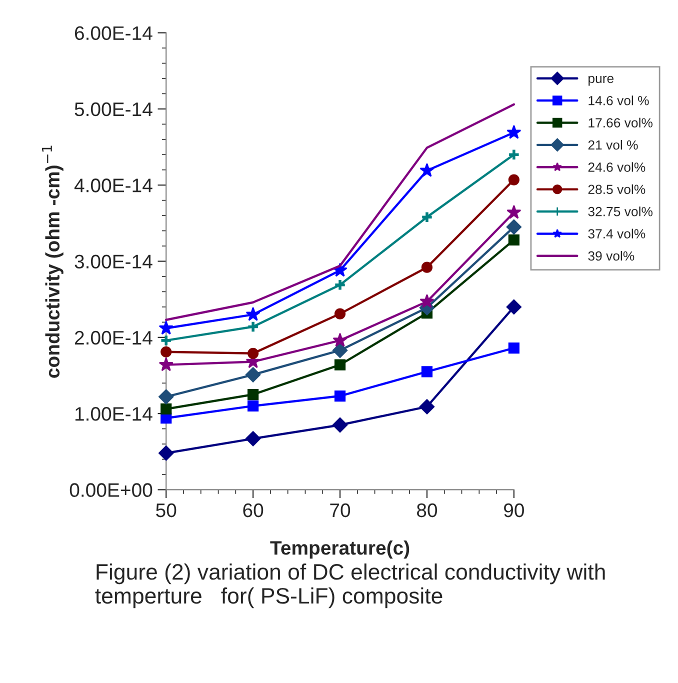 The width and height of the screenshot is (678, 683). I want to click on x-tick-label: 60, so click(253, 510).